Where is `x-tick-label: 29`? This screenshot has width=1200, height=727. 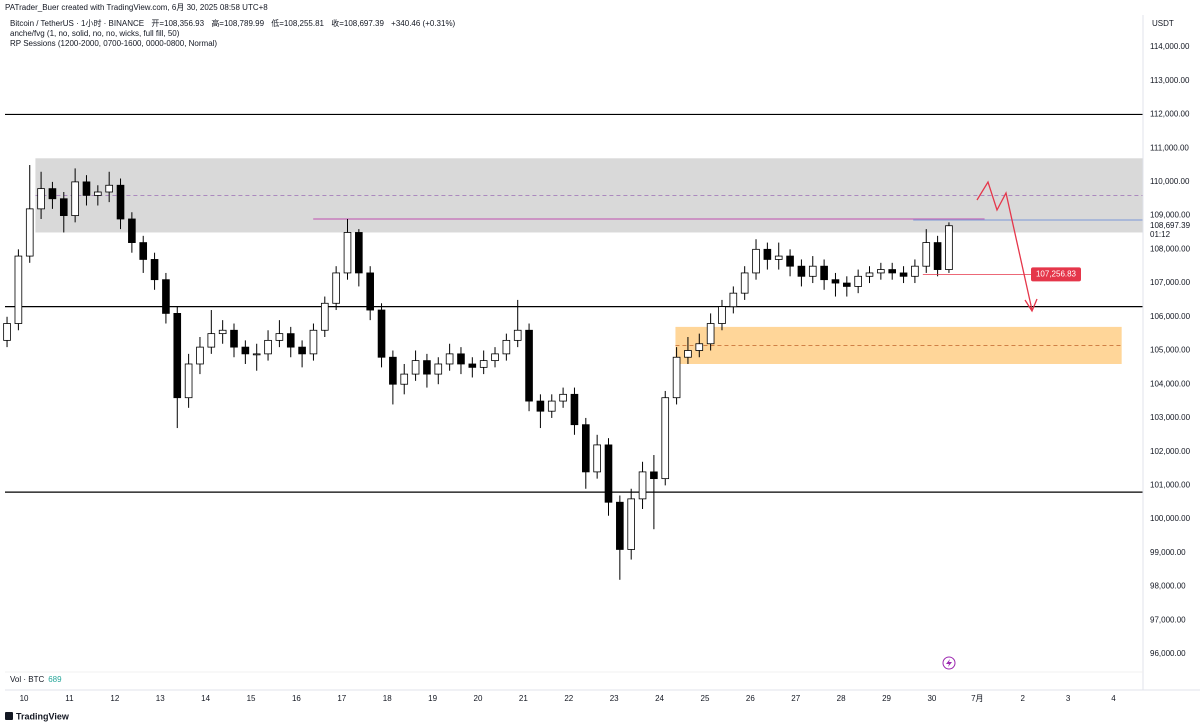 x-tick-label: 29 is located at coordinates (886, 698).